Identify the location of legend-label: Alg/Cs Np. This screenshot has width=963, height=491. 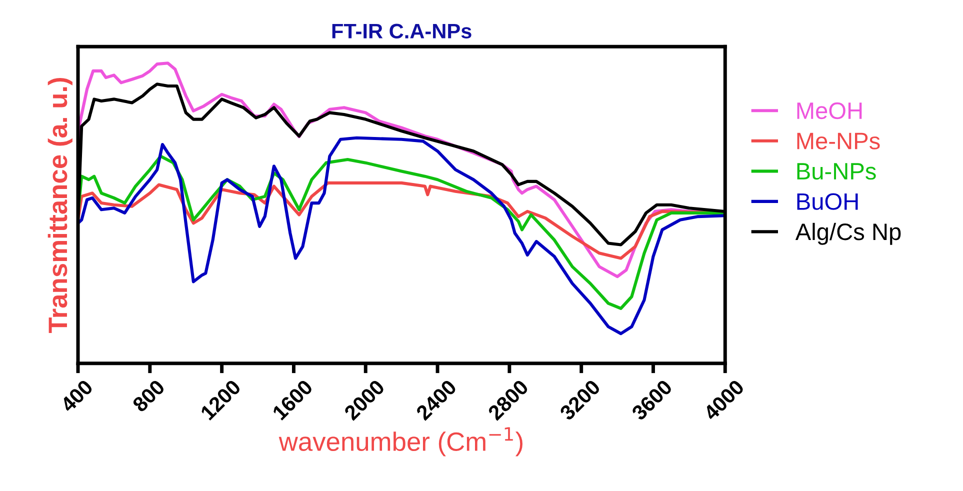
(848, 233).